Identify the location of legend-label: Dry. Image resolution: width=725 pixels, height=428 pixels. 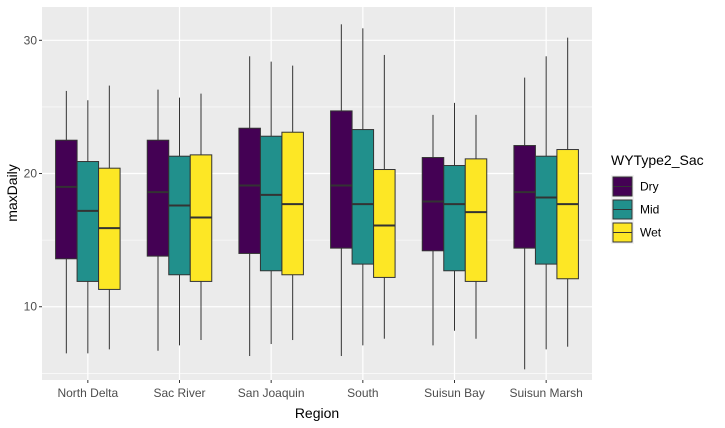
(649, 187).